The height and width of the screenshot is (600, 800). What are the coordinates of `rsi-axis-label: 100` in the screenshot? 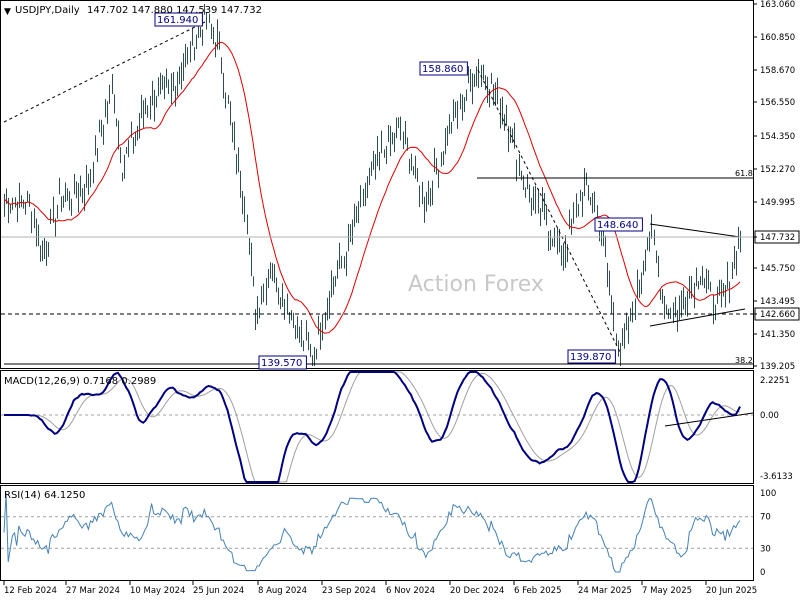 It's located at (768, 494).